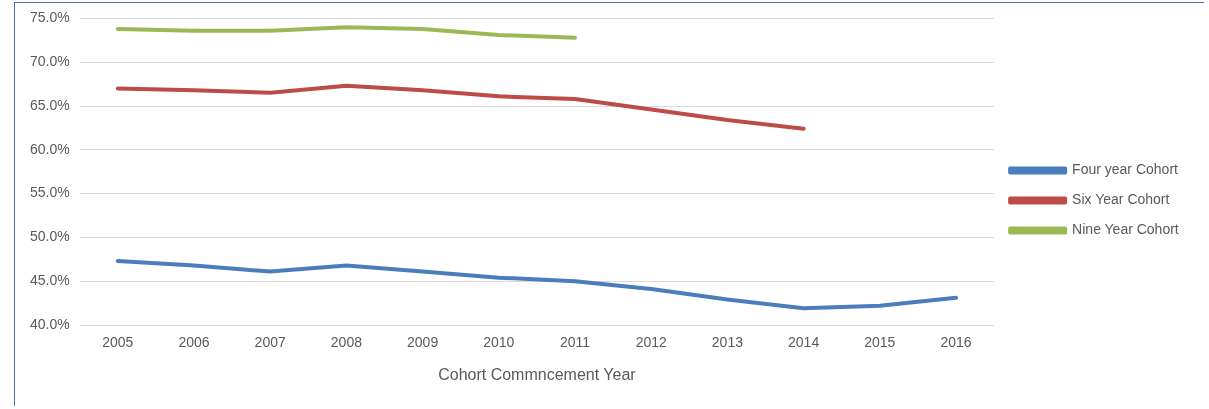 The width and height of the screenshot is (1209, 409). I want to click on x-axis-title: Cohort Commncement Year, so click(537, 374).